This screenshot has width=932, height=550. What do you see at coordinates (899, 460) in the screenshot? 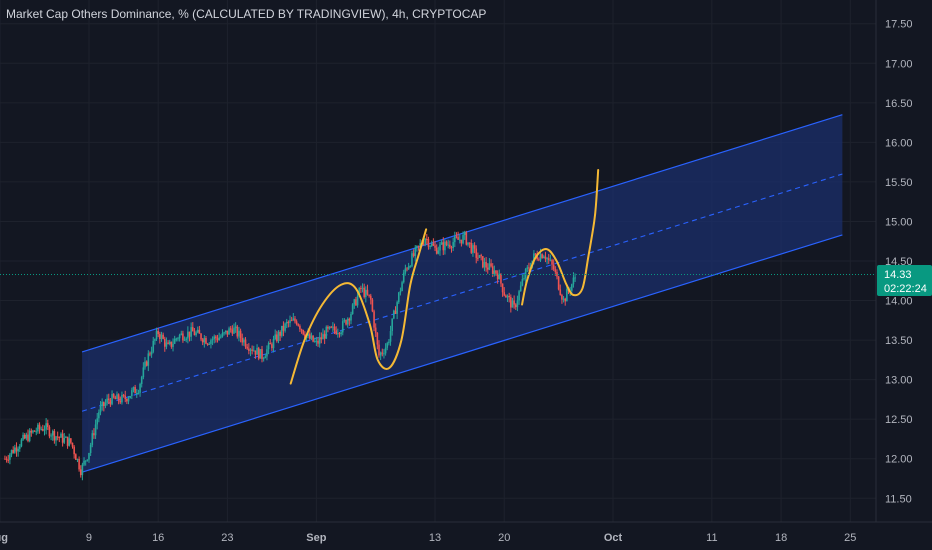
I see `y-tick-label: 12.00` at bounding box center [899, 460].